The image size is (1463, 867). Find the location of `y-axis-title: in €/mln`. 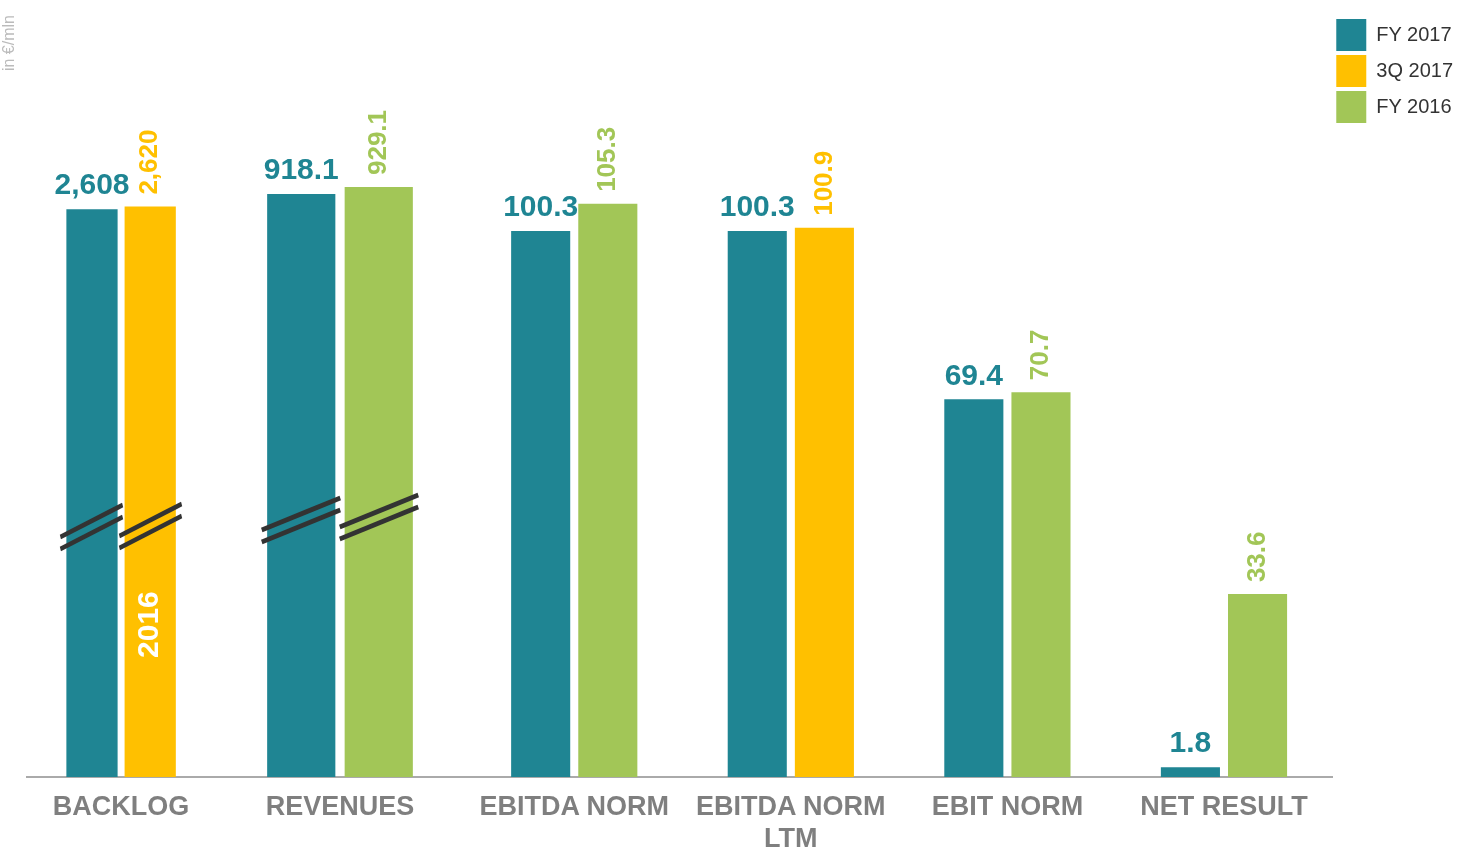

y-axis-title: in €/mln is located at coordinates (9, 43).